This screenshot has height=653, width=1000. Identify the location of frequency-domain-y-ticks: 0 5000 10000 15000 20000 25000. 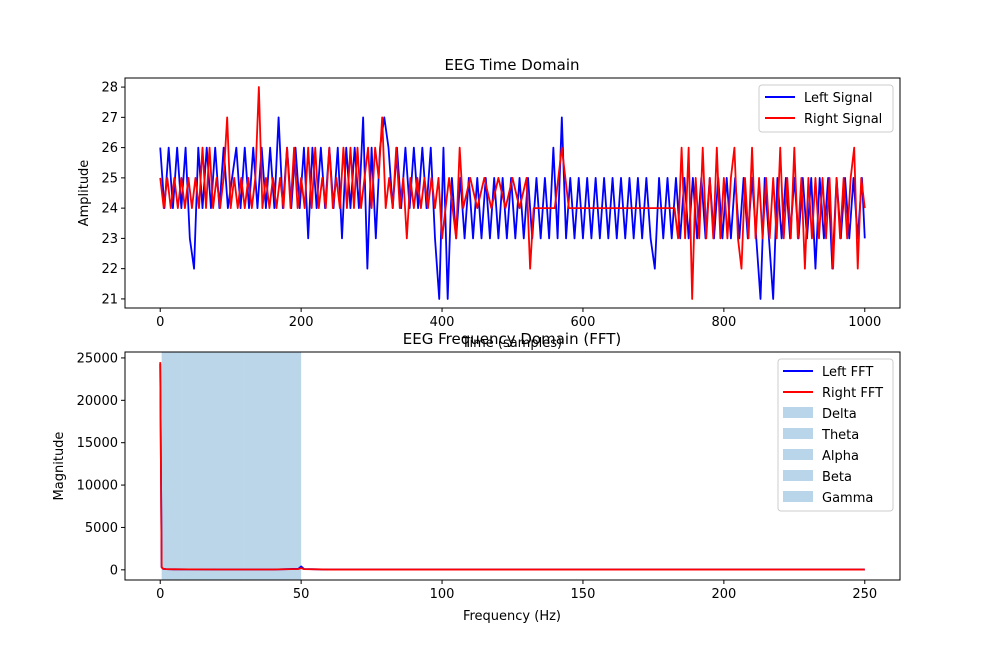
(101, 464).